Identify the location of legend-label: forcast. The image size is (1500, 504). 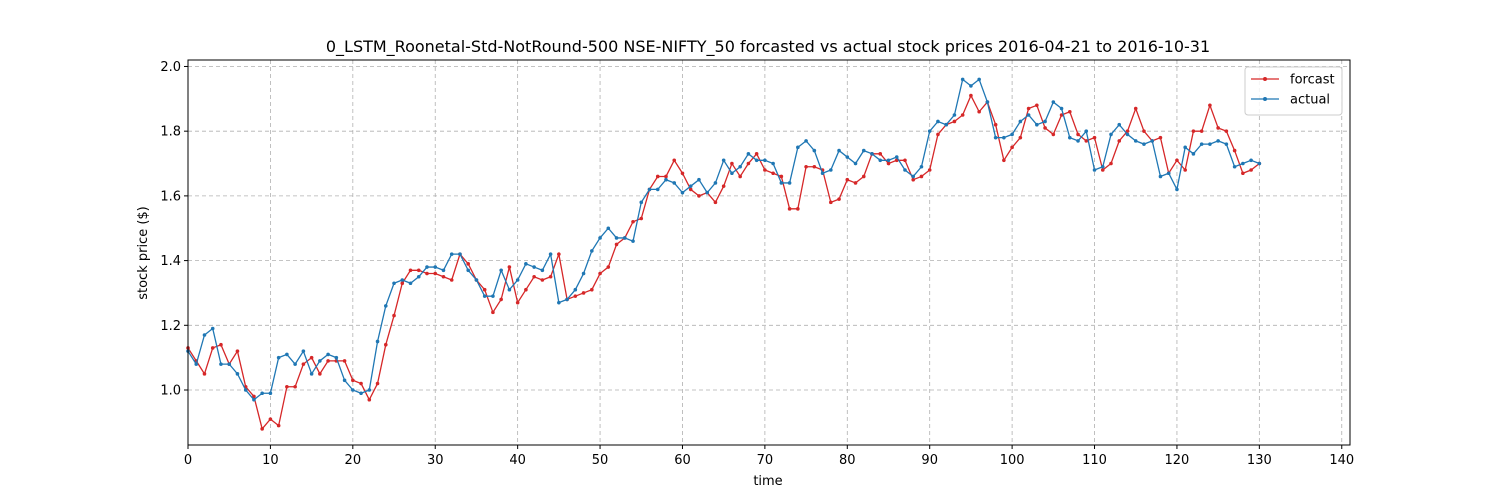
(1312, 80).